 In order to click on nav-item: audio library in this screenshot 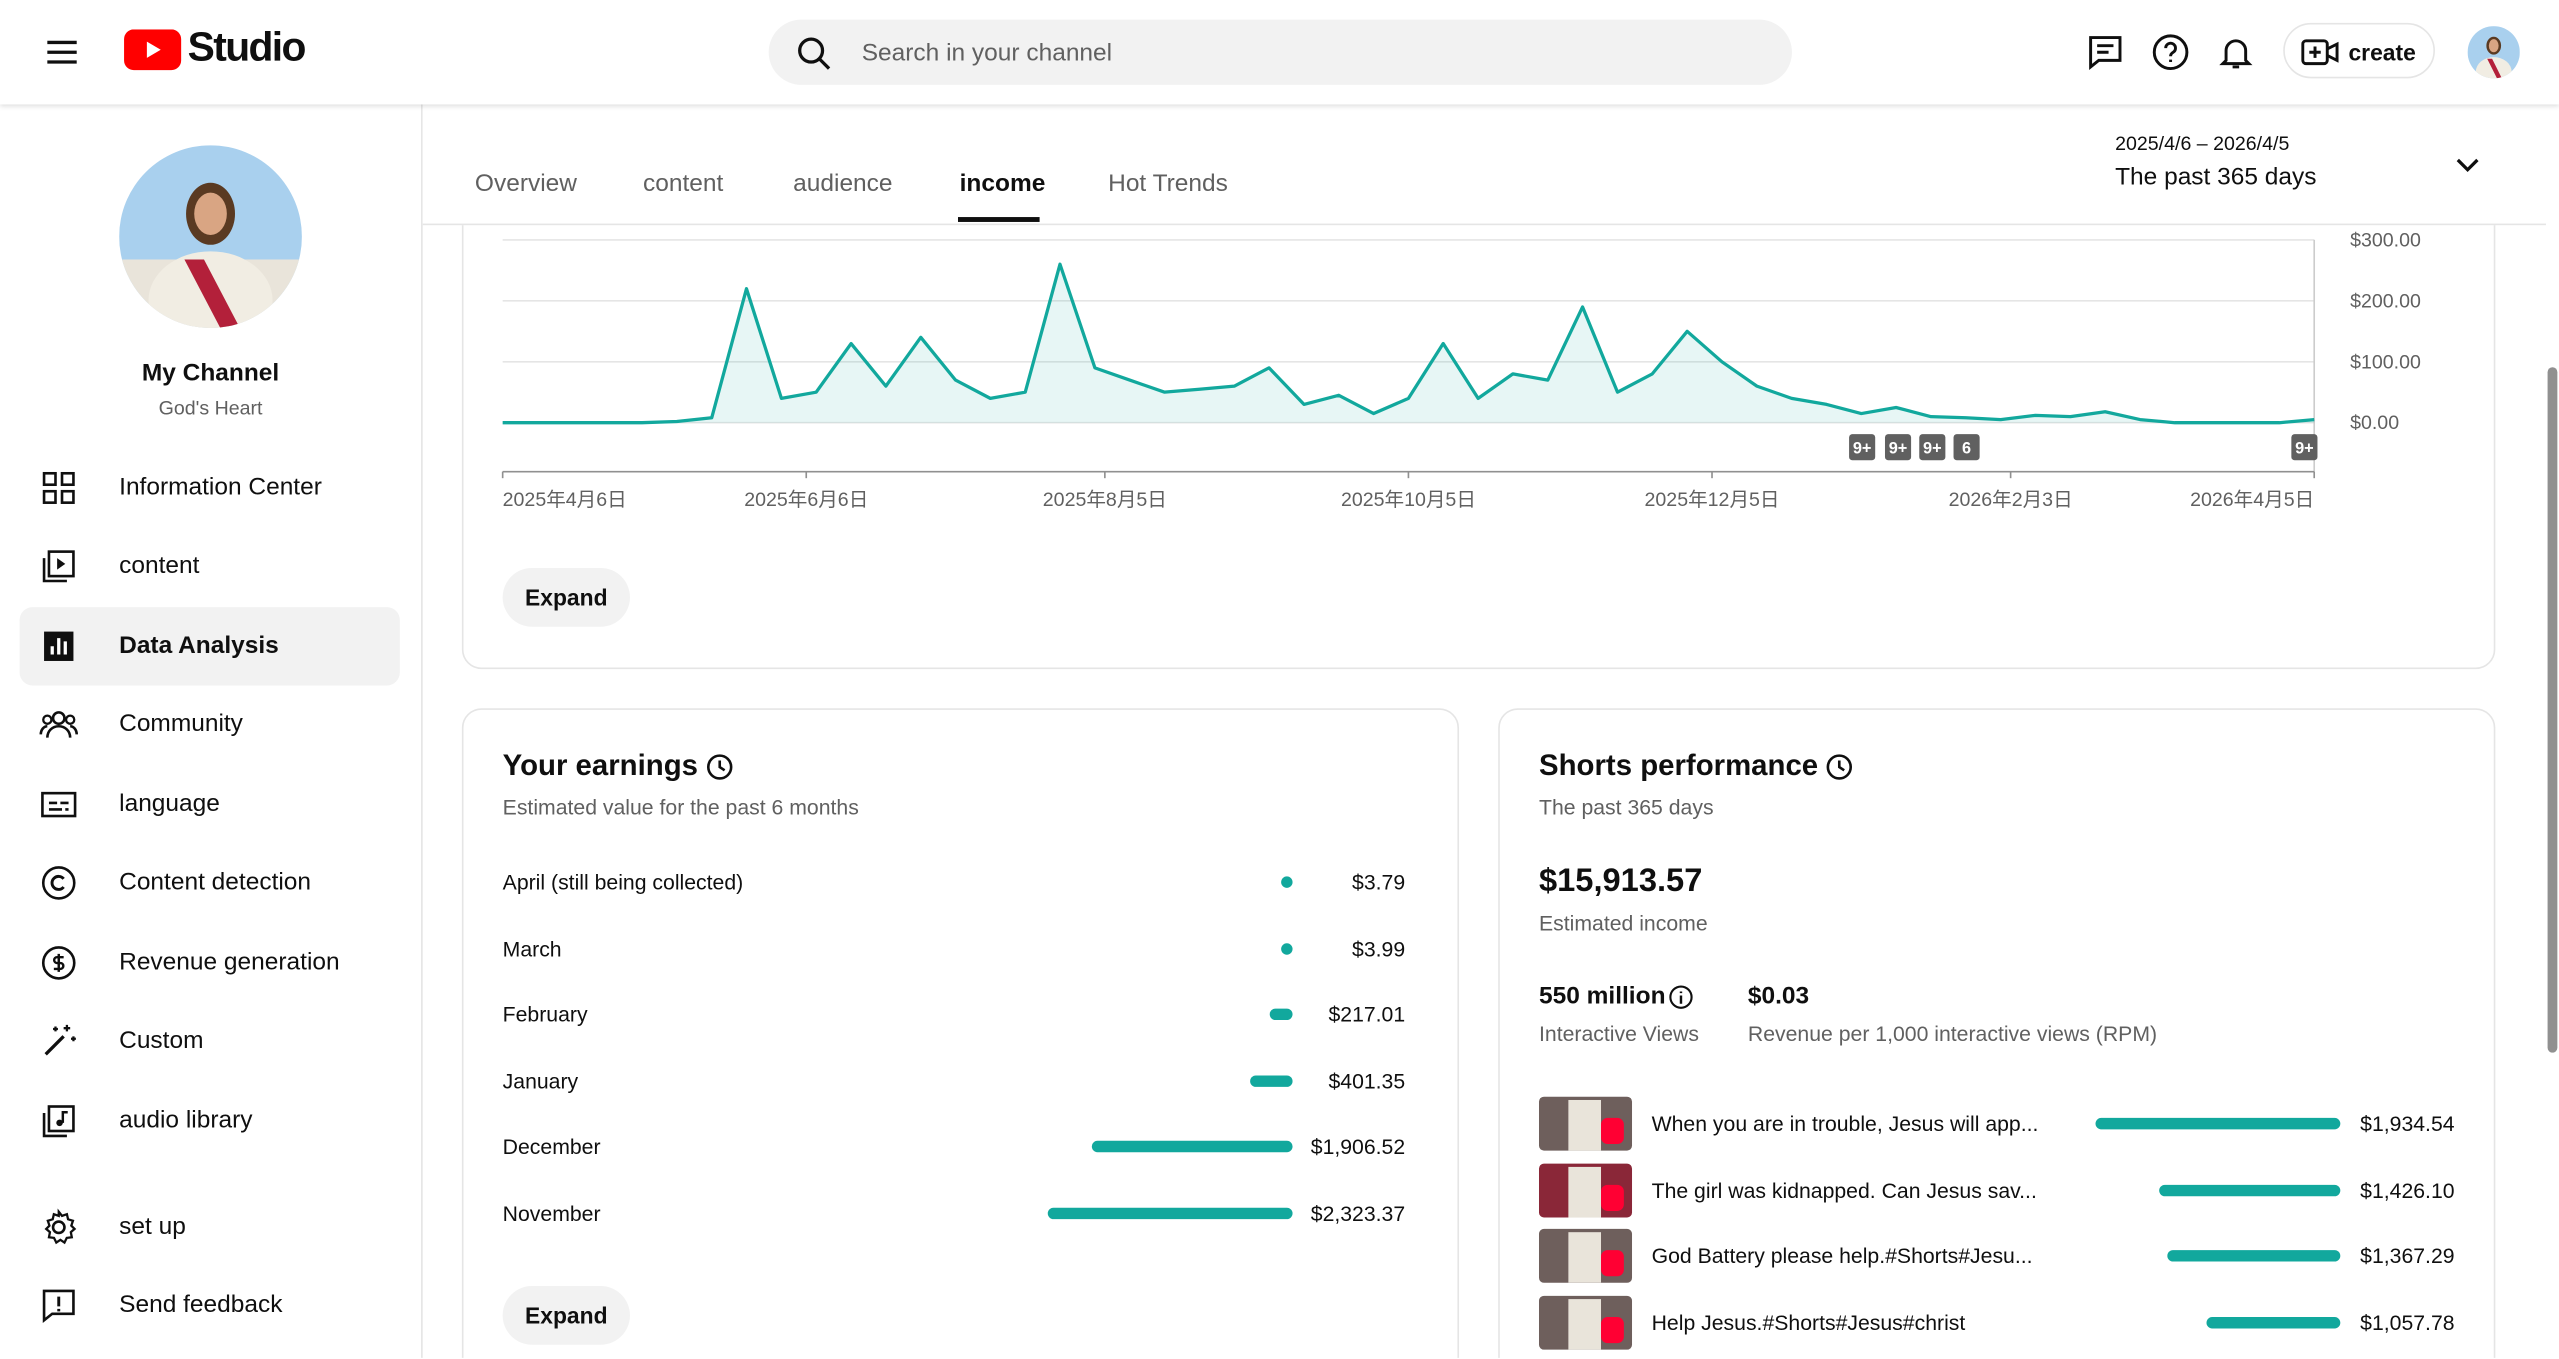, I will do `click(210, 1121)`.